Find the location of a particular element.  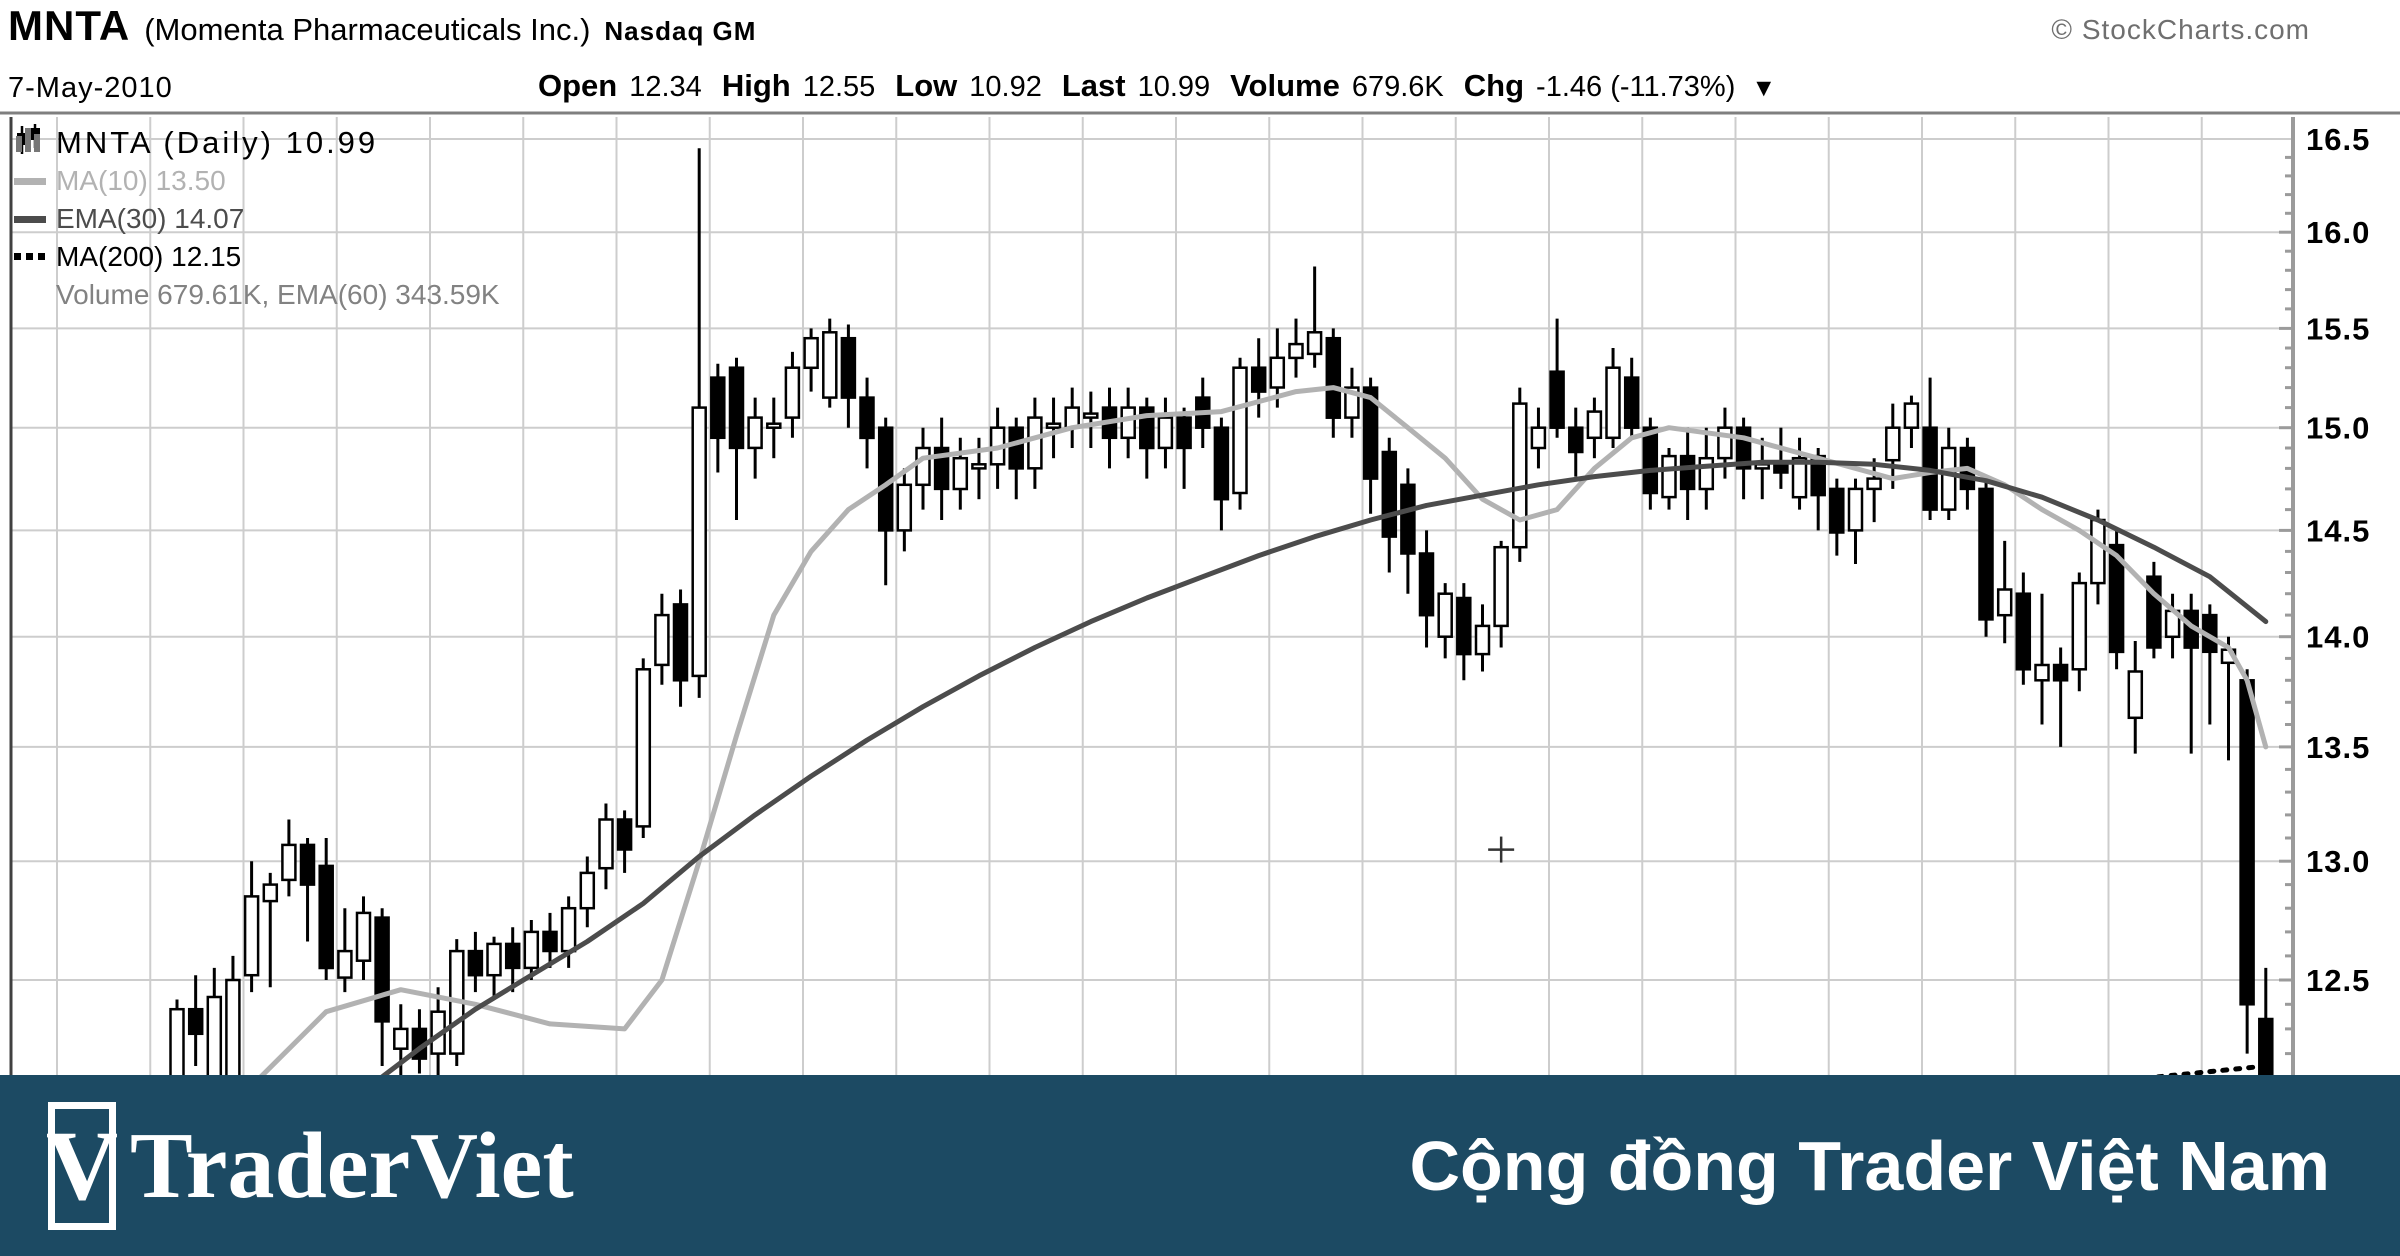

traderviet-logo-icon: V is located at coordinates (82, 1165).